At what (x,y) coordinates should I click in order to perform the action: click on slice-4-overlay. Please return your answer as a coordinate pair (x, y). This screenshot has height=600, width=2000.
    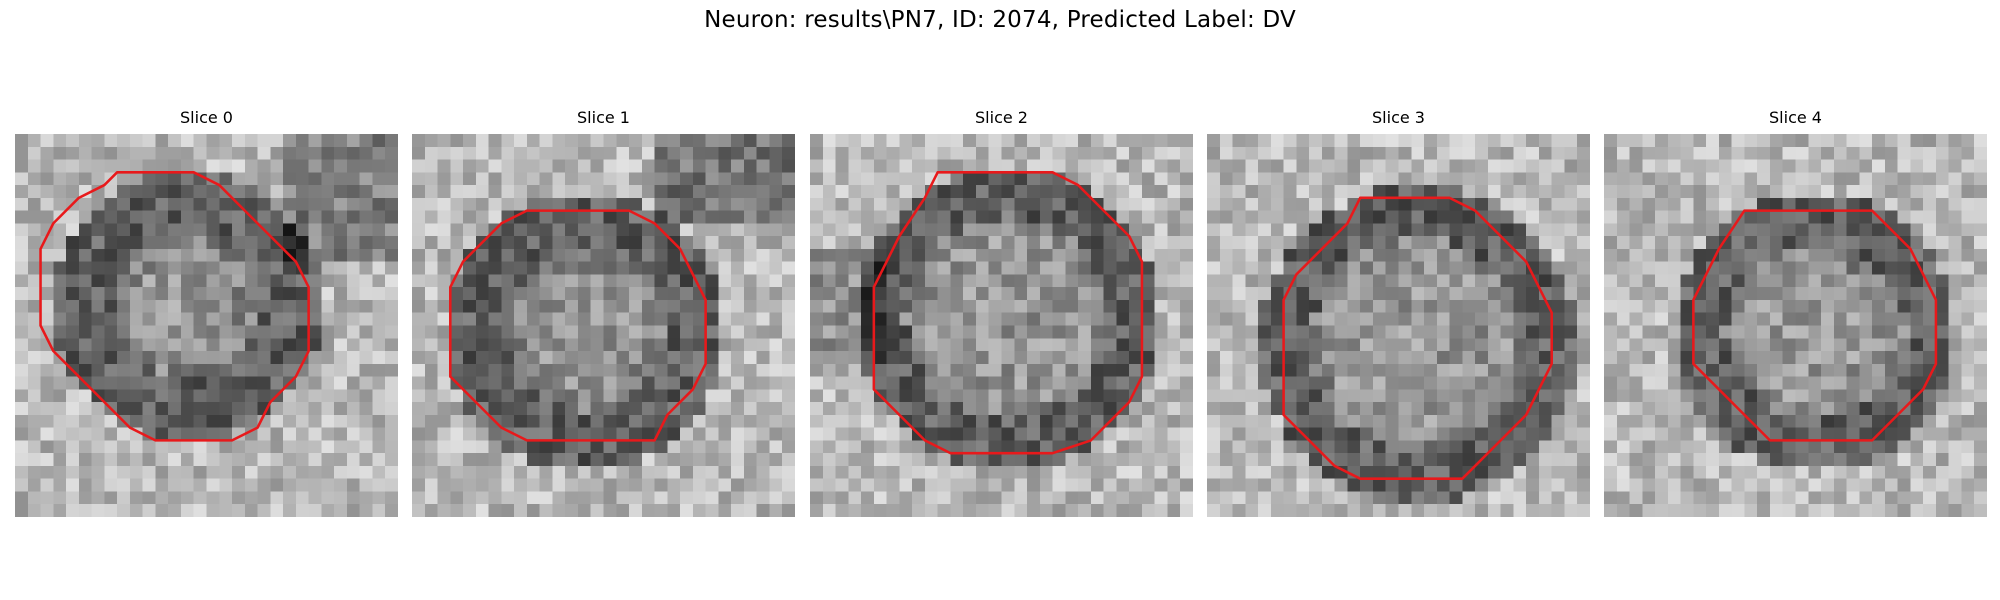
    Looking at the image, I should click on (1815, 325).